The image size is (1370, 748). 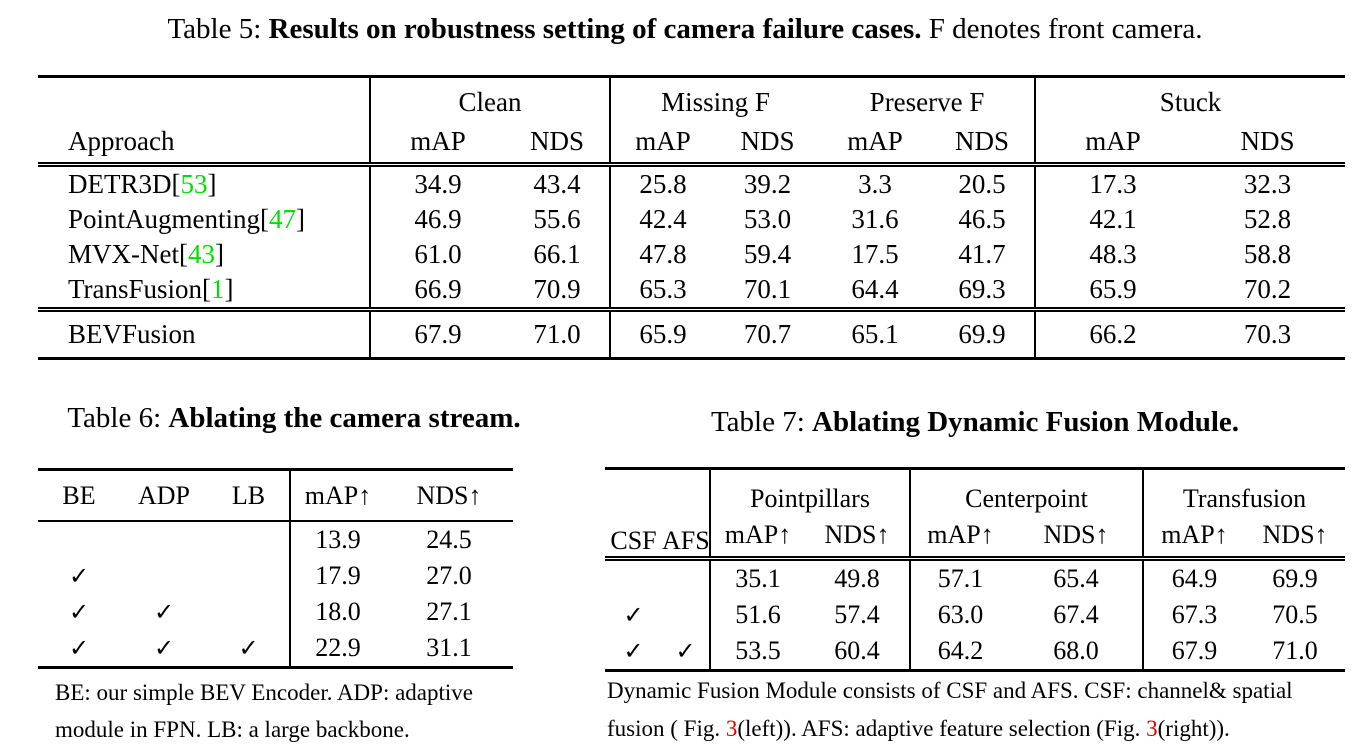 What do you see at coordinates (282, 219) in the screenshot?
I see `citation: 47` at bounding box center [282, 219].